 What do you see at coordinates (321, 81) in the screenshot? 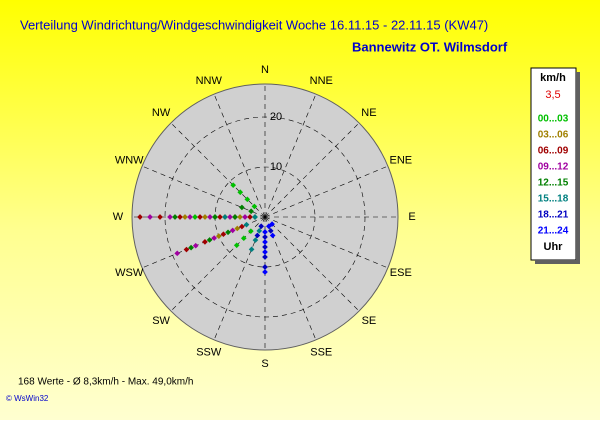
I see `direction-label: NNE` at bounding box center [321, 81].